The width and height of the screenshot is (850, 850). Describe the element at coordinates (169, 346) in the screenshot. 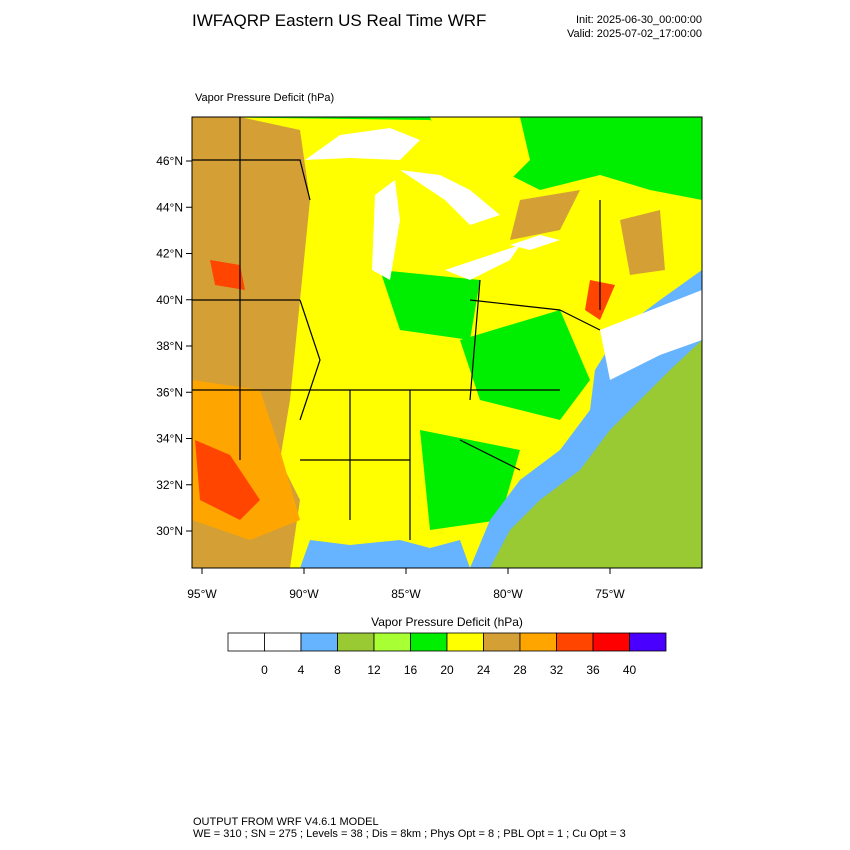

I see `lat-label: 38°N` at that location.